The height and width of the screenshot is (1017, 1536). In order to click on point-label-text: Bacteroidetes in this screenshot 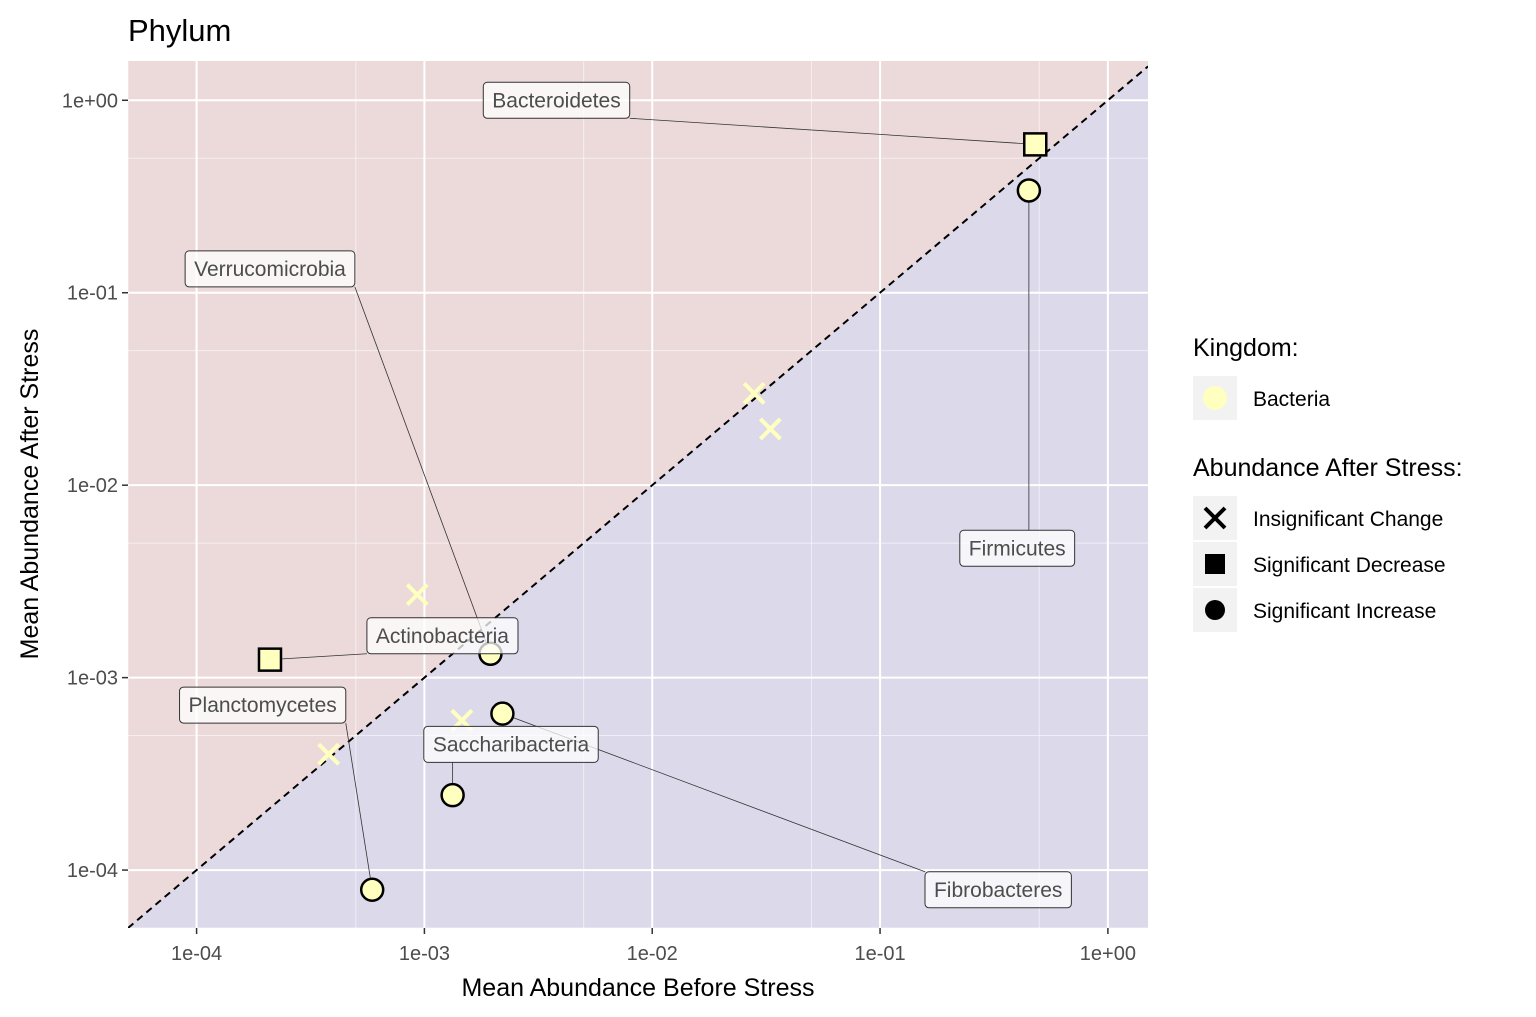, I will do `click(556, 100)`.